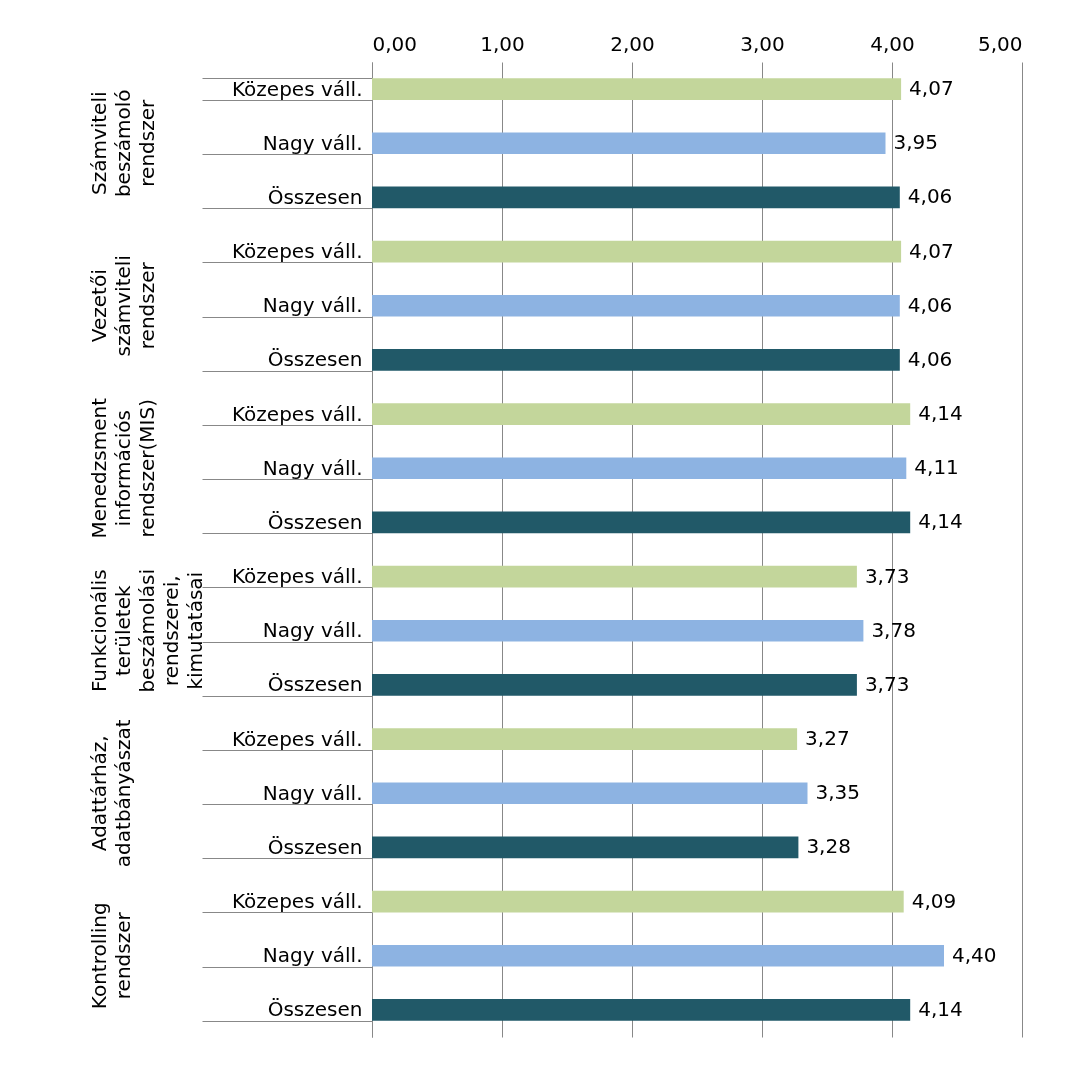 This screenshot has width=1077, height=1079. I want to click on x-tick-label: 4,00, so click(892, 43).